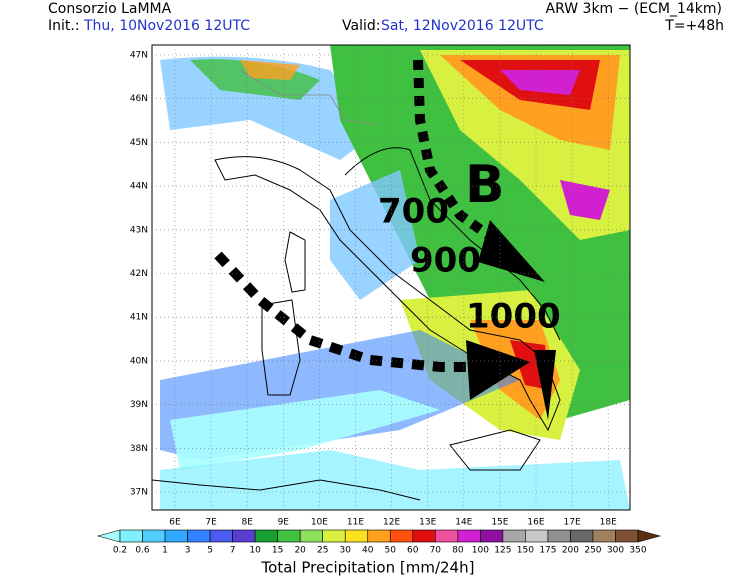  Describe the element at coordinates (368, 551) in the screenshot. I see `colorbar-label: 40` at that location.